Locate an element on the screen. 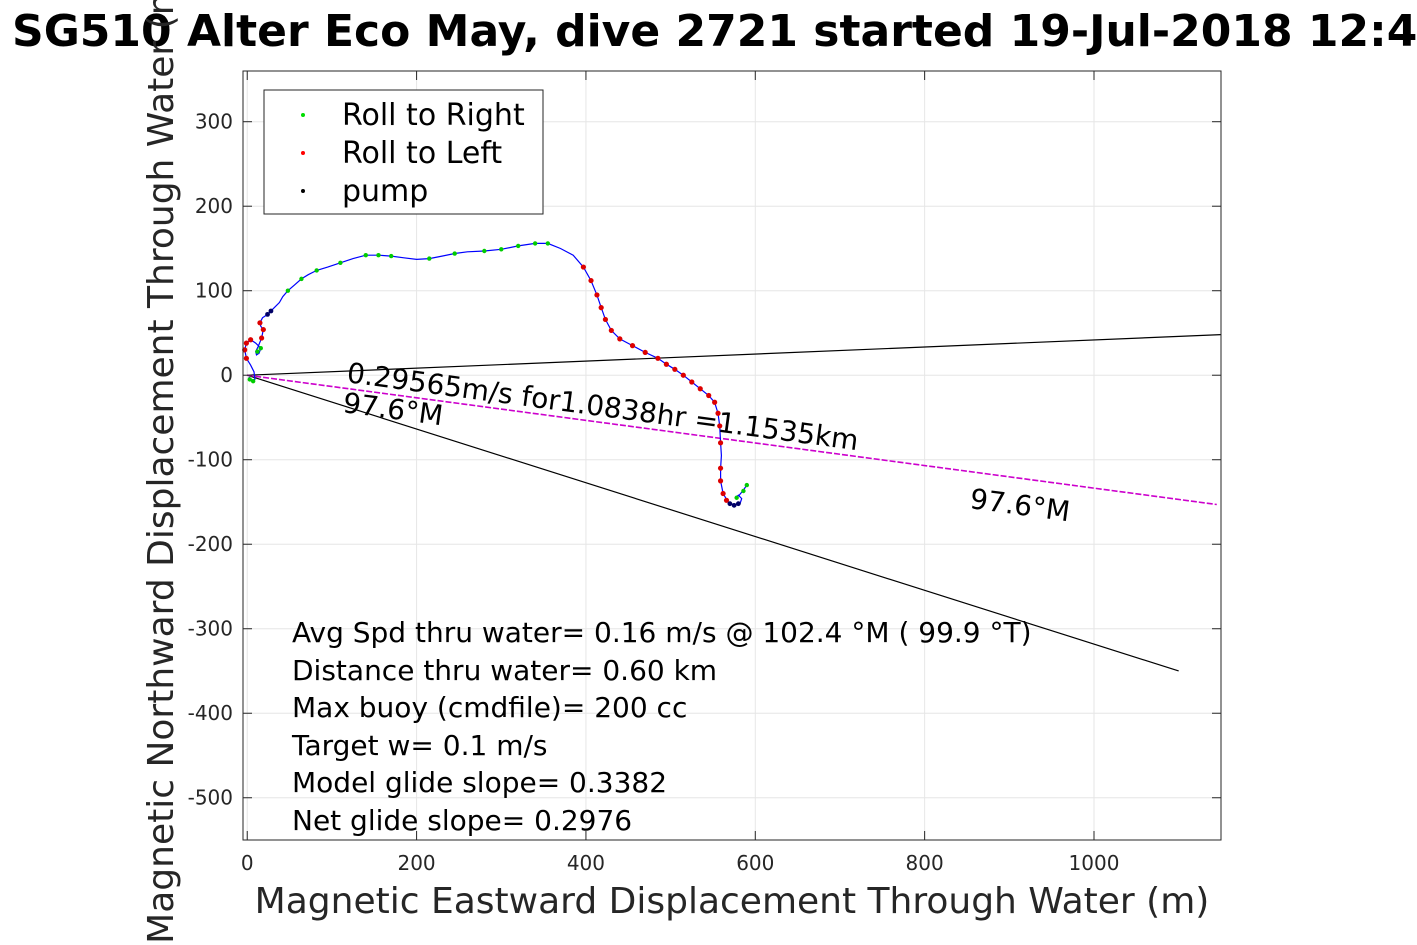 The width and height of the screenshot is (1417, 945). legend-label-roll-right: Roll to Right is located at coordinates (433, 115).